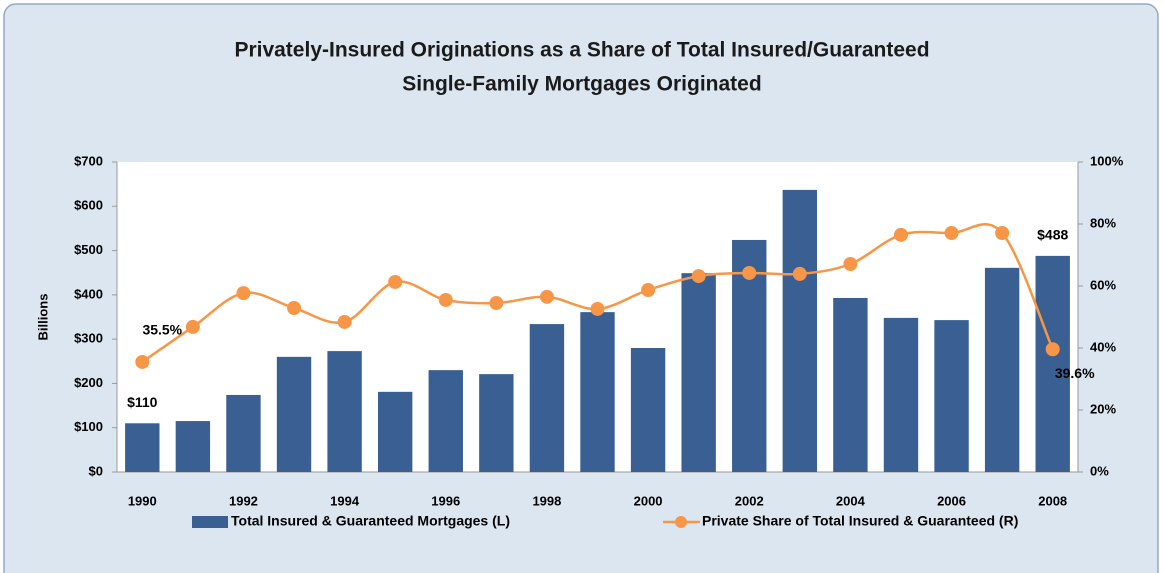 The width and height of the screenshot is (1164, 573). I want to click on y2-tick-label: 20%, so click(1103, 408).